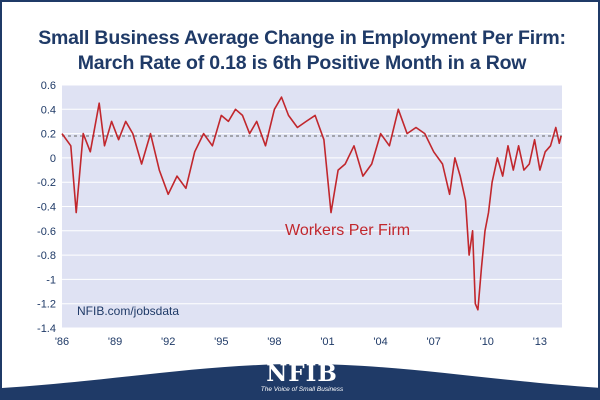 The image size is (600, 400). Describe the element at coordinates (128, 311) in the screenshot. I see `source-label: NFIB.com/jobsdata` at that location.